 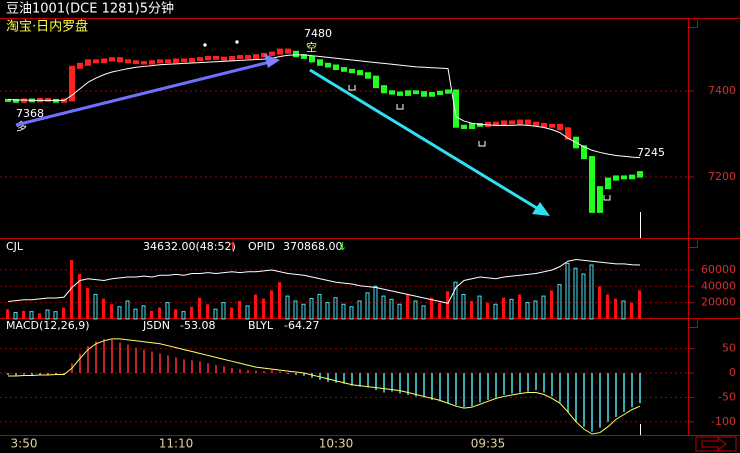 I want to click on signal-dot, so click(x=237, y=42).